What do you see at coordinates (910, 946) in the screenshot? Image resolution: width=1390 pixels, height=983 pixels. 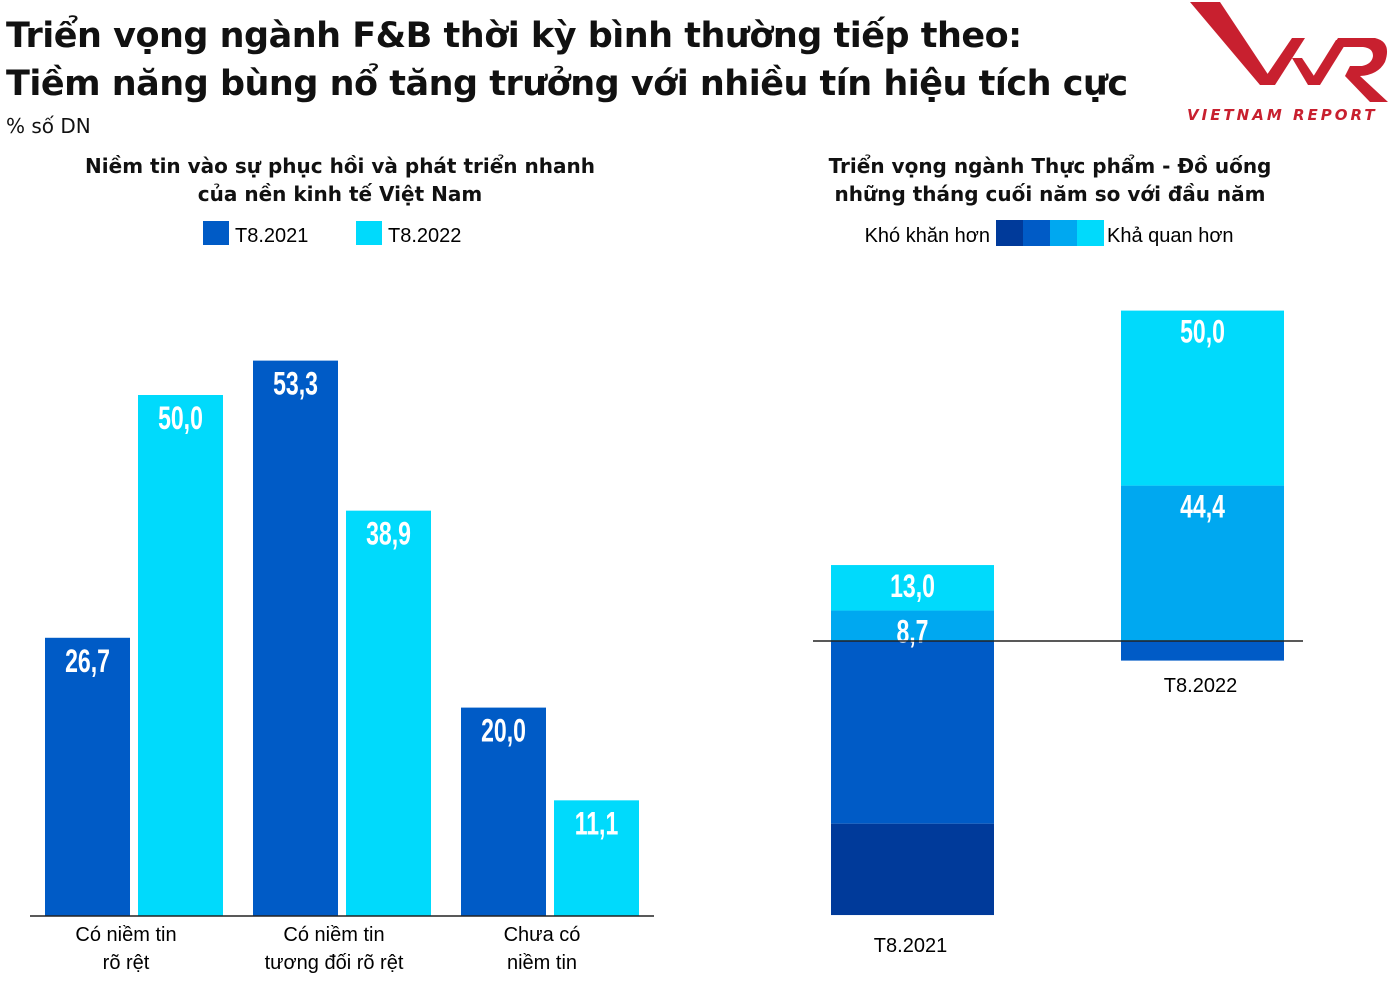 I see `category-label-T8.2021: T8.2021` at bounding box center [910, 946].